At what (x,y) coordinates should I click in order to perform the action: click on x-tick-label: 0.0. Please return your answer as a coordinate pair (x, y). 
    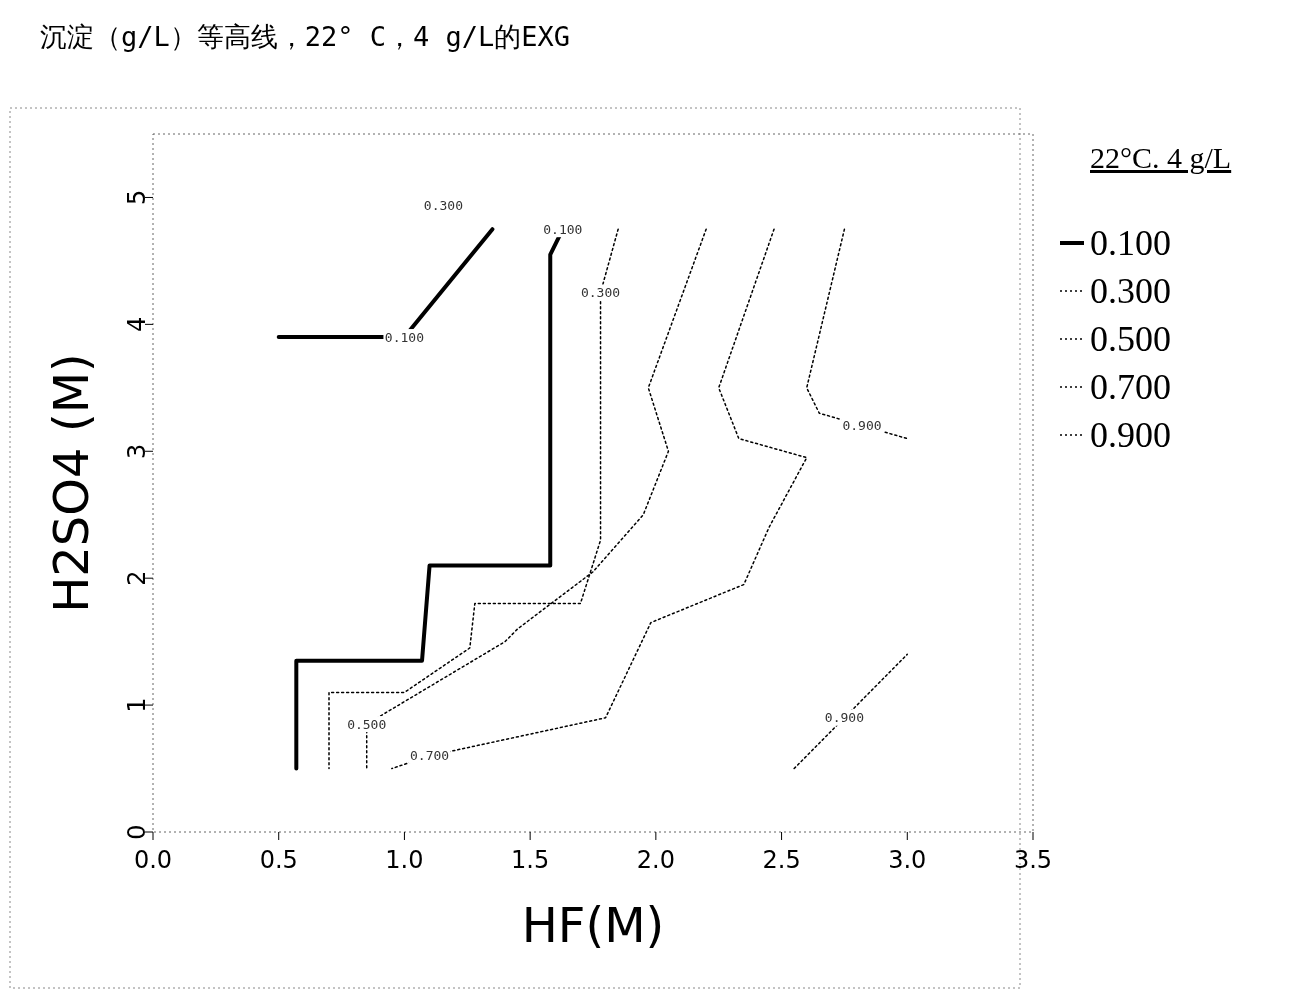
    Looking at the image, I should click on (153, 860).